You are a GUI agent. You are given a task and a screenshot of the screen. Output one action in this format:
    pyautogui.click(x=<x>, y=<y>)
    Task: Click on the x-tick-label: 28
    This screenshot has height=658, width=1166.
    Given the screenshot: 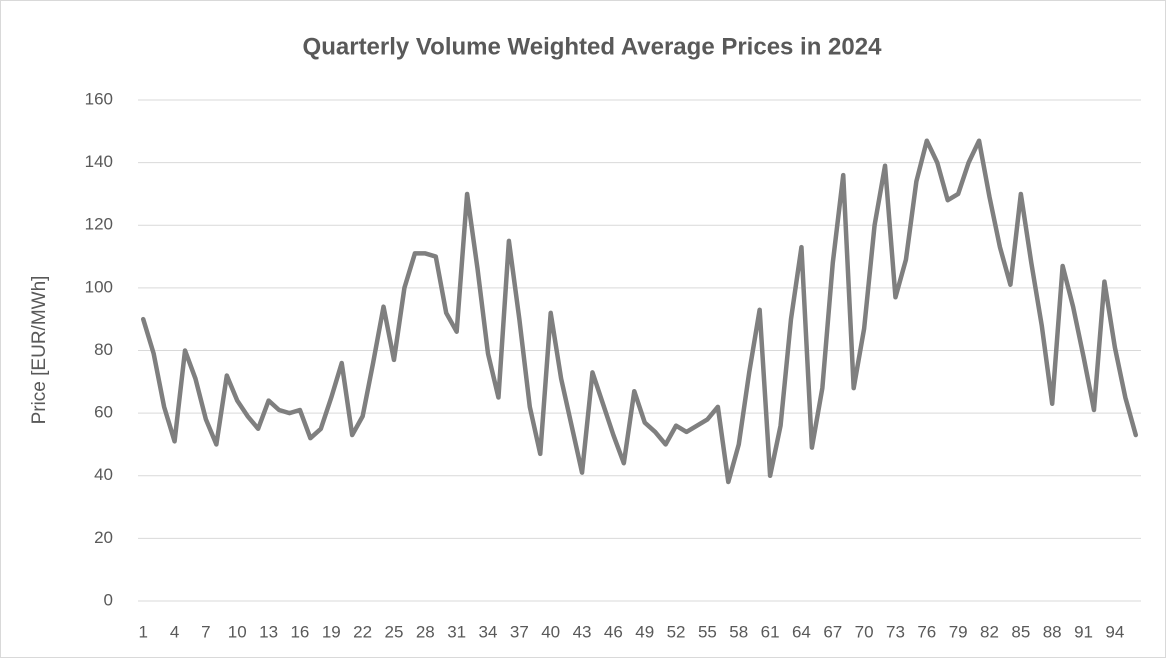 What is the action you would take?
    pyautogui.click(x=425, y=631)
    